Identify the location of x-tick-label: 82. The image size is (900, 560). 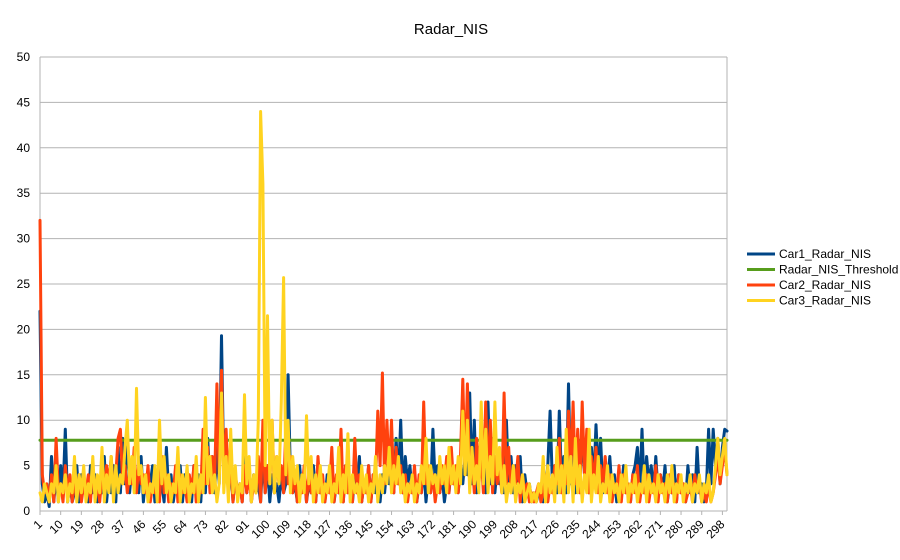
(222, 527).